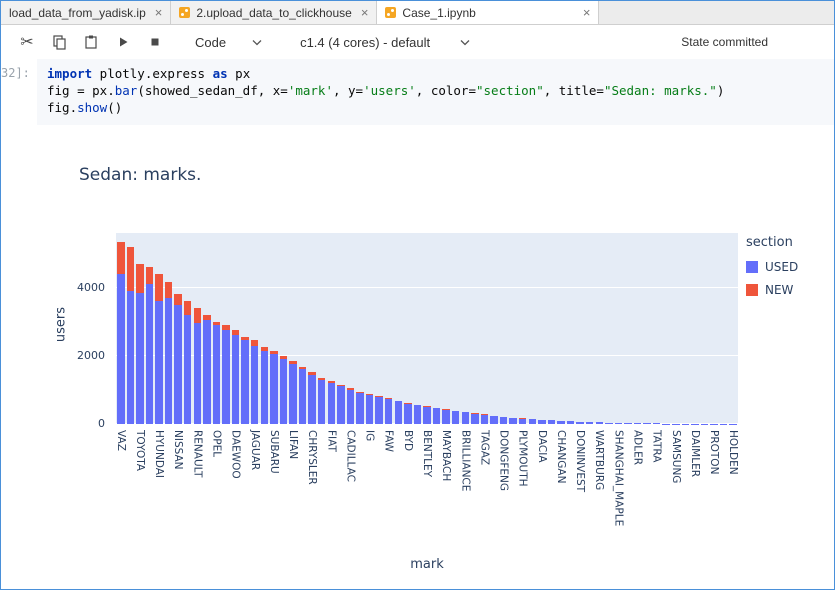 This screenshot has width=835, height=590. Describe the element at coordinates (790, 290) in the screenshot. I see `legend-entry: NEW` at that location.